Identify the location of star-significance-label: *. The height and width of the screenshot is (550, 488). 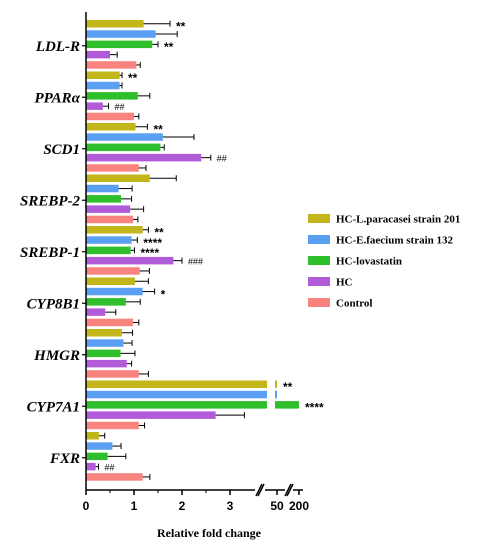
(163, 294).